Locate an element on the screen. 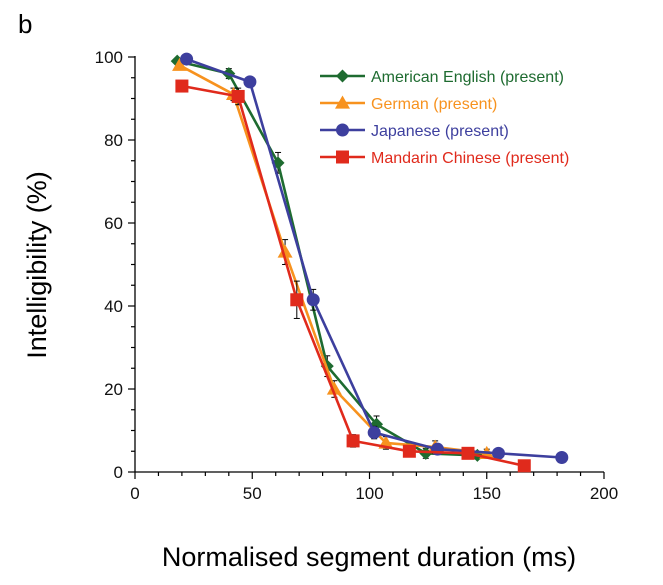  legend-item: American English (present) is located at coordinates (442, 77).